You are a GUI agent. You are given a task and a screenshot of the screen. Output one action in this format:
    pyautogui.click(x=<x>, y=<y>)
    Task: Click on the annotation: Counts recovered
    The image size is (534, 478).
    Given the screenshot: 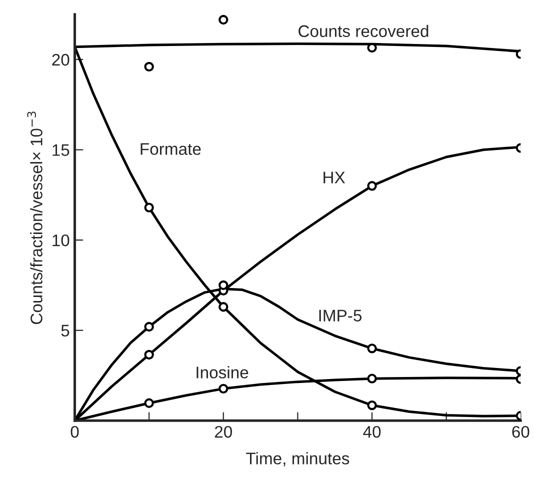 What is the action you would take?
    pyautogui.click(x=363, y=31)
    